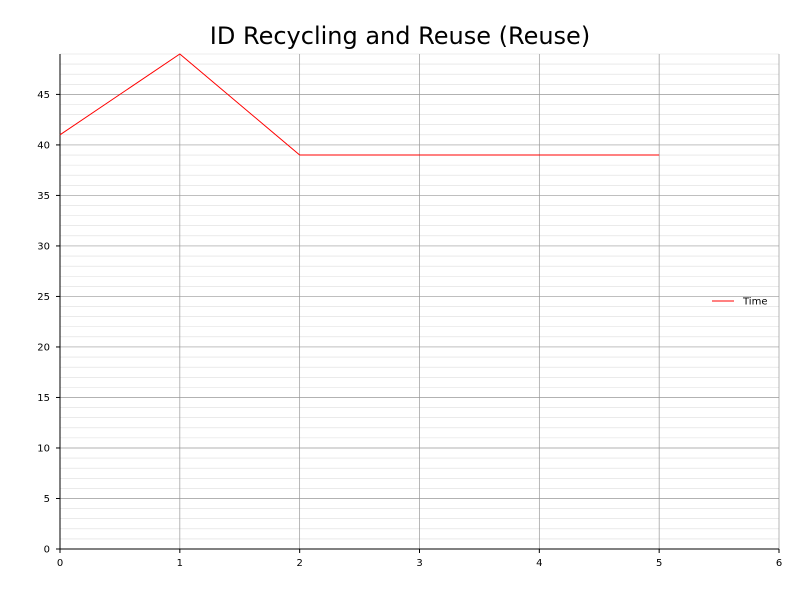  Describe the element at coordinates (47, 499) in the screenshot. I see `y-tick-label: 5` at that location.